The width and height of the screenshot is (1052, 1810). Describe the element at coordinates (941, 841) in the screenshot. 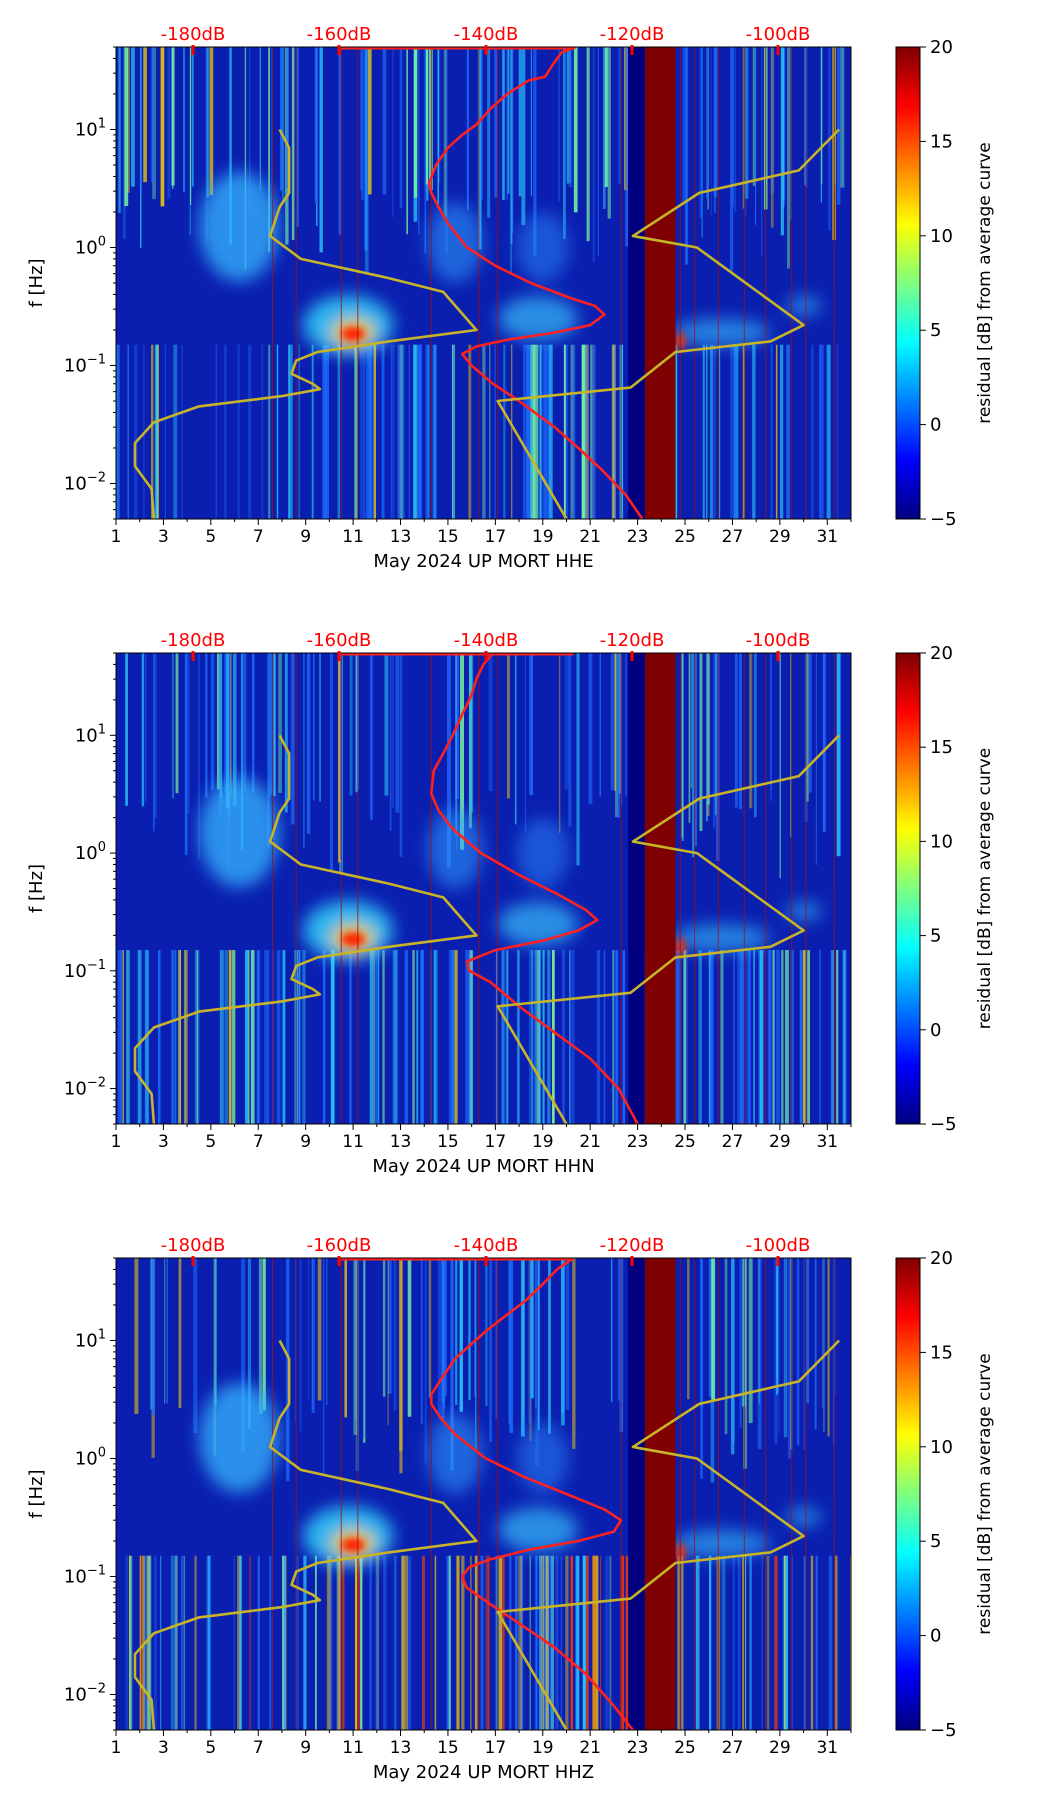

I see `colorbar-tick-label: 10` at that location.